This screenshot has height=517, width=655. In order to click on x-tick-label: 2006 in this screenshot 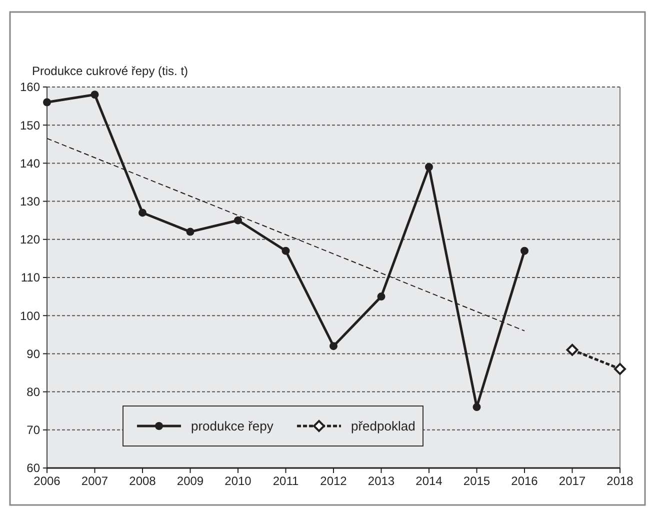, I will do `click(47, 481)`.